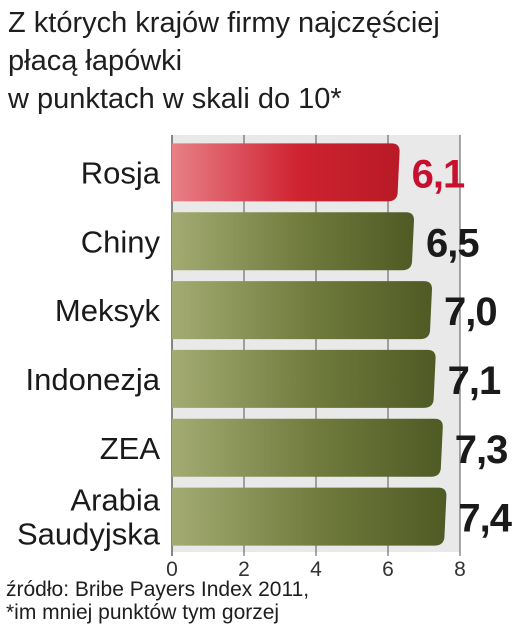 The image size is (518, 640). Describe the element at coordinates (485, 519) in the screenshot. I see `value-label-5: 7,4` at that location.